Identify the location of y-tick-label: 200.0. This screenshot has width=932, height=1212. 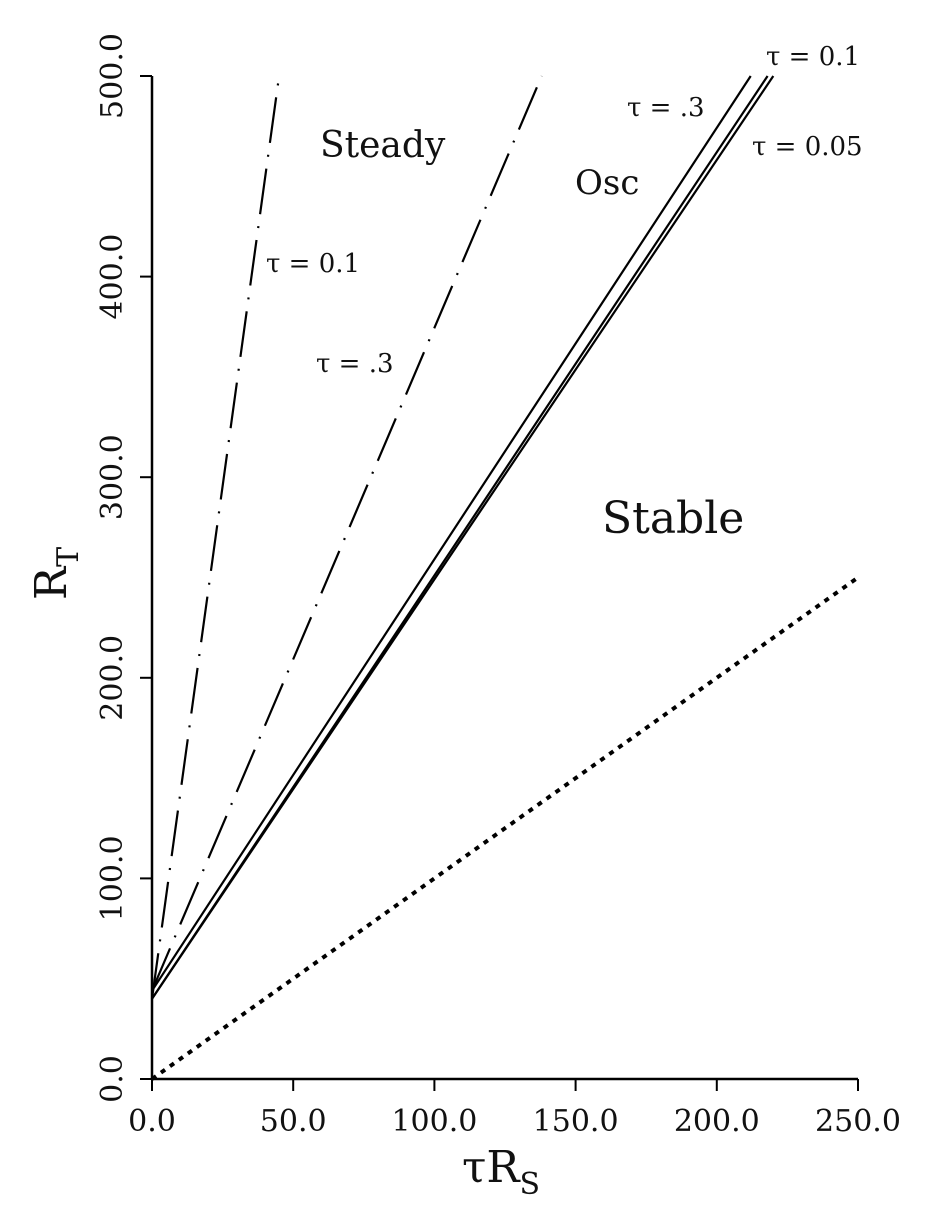
(112, 678).